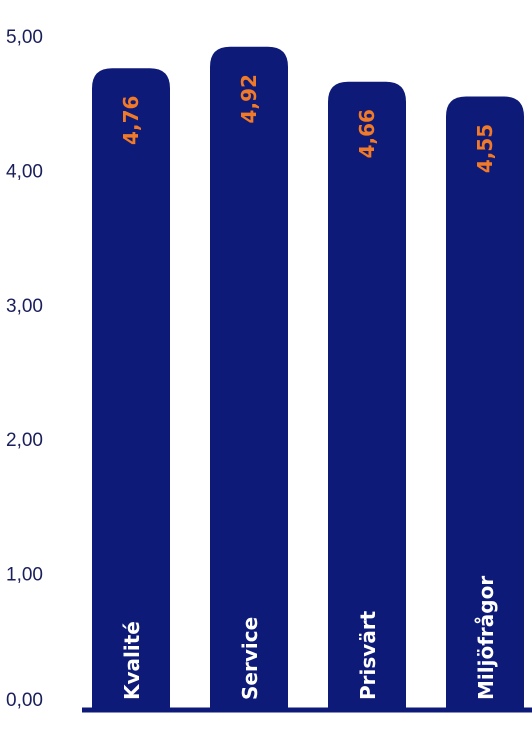 This screenshot has height=738, width=532. I want to click on data-label: 4,76, so click(131, 120).